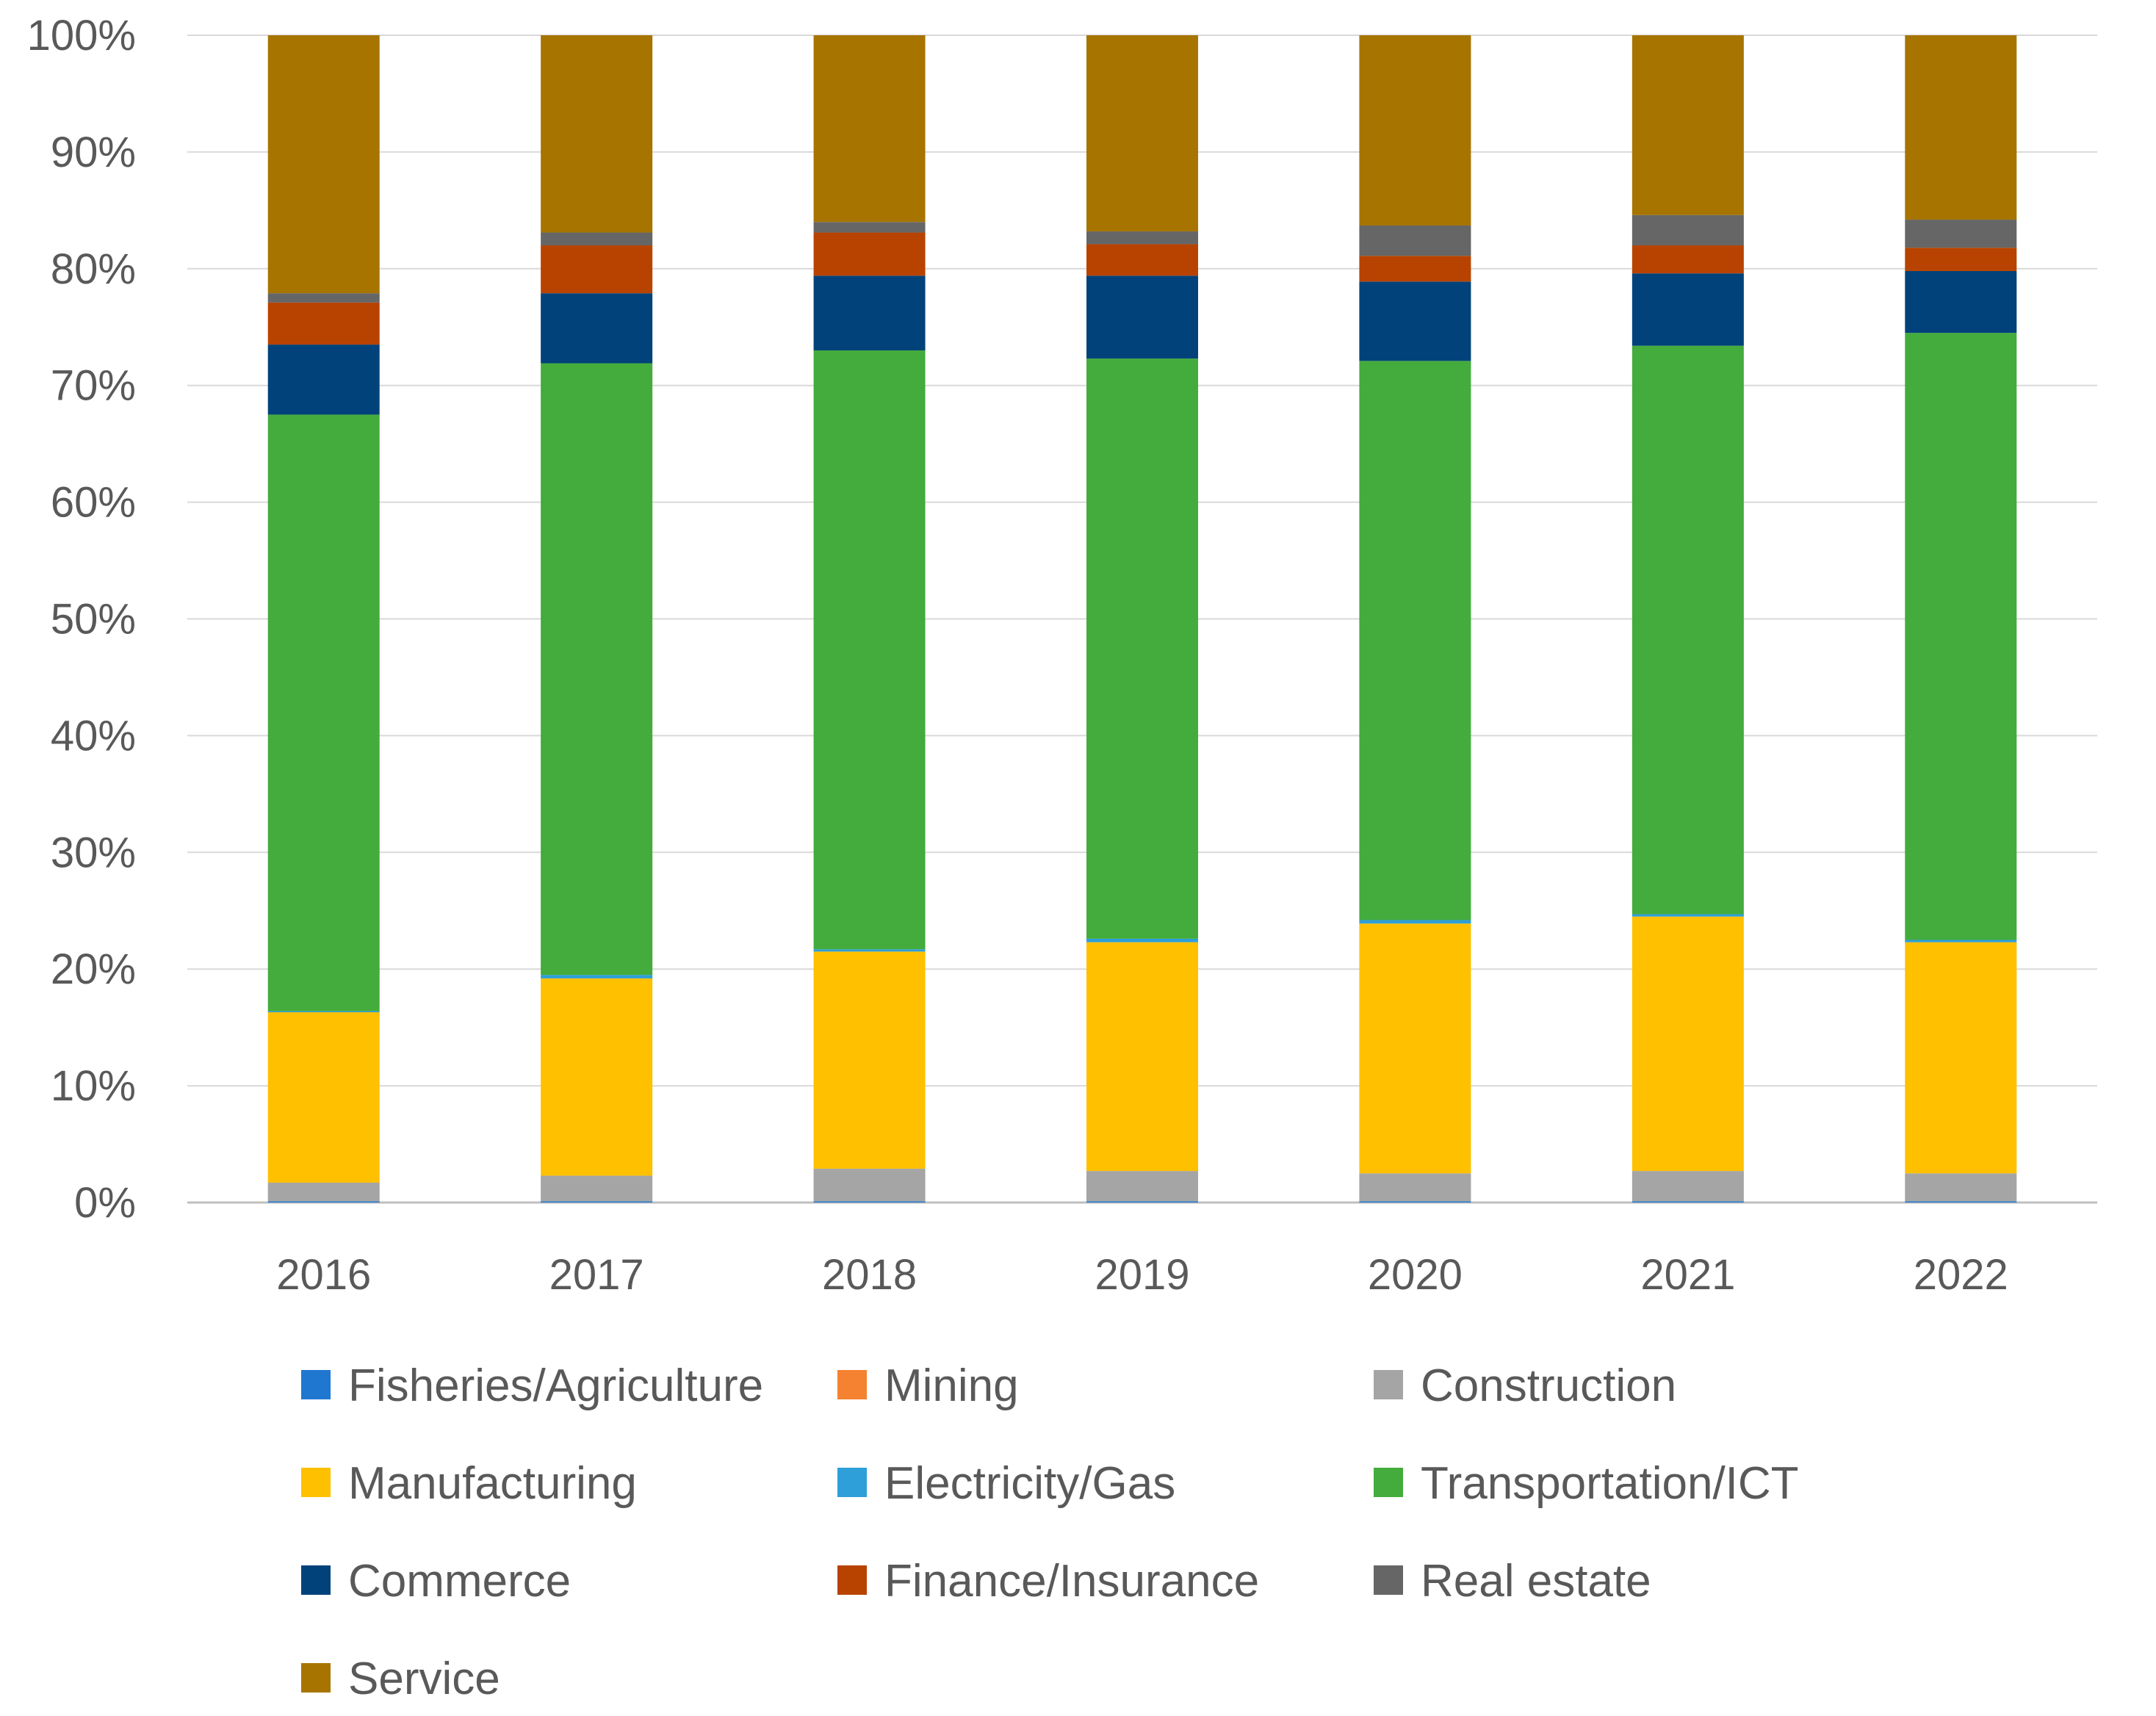 The width and height of the screenshot is (2156, 1716). What do you see at coordinates (596, 1275) in the screenshot?
I see `x-tick-label: 2017` at bounding box center [596, 1275].